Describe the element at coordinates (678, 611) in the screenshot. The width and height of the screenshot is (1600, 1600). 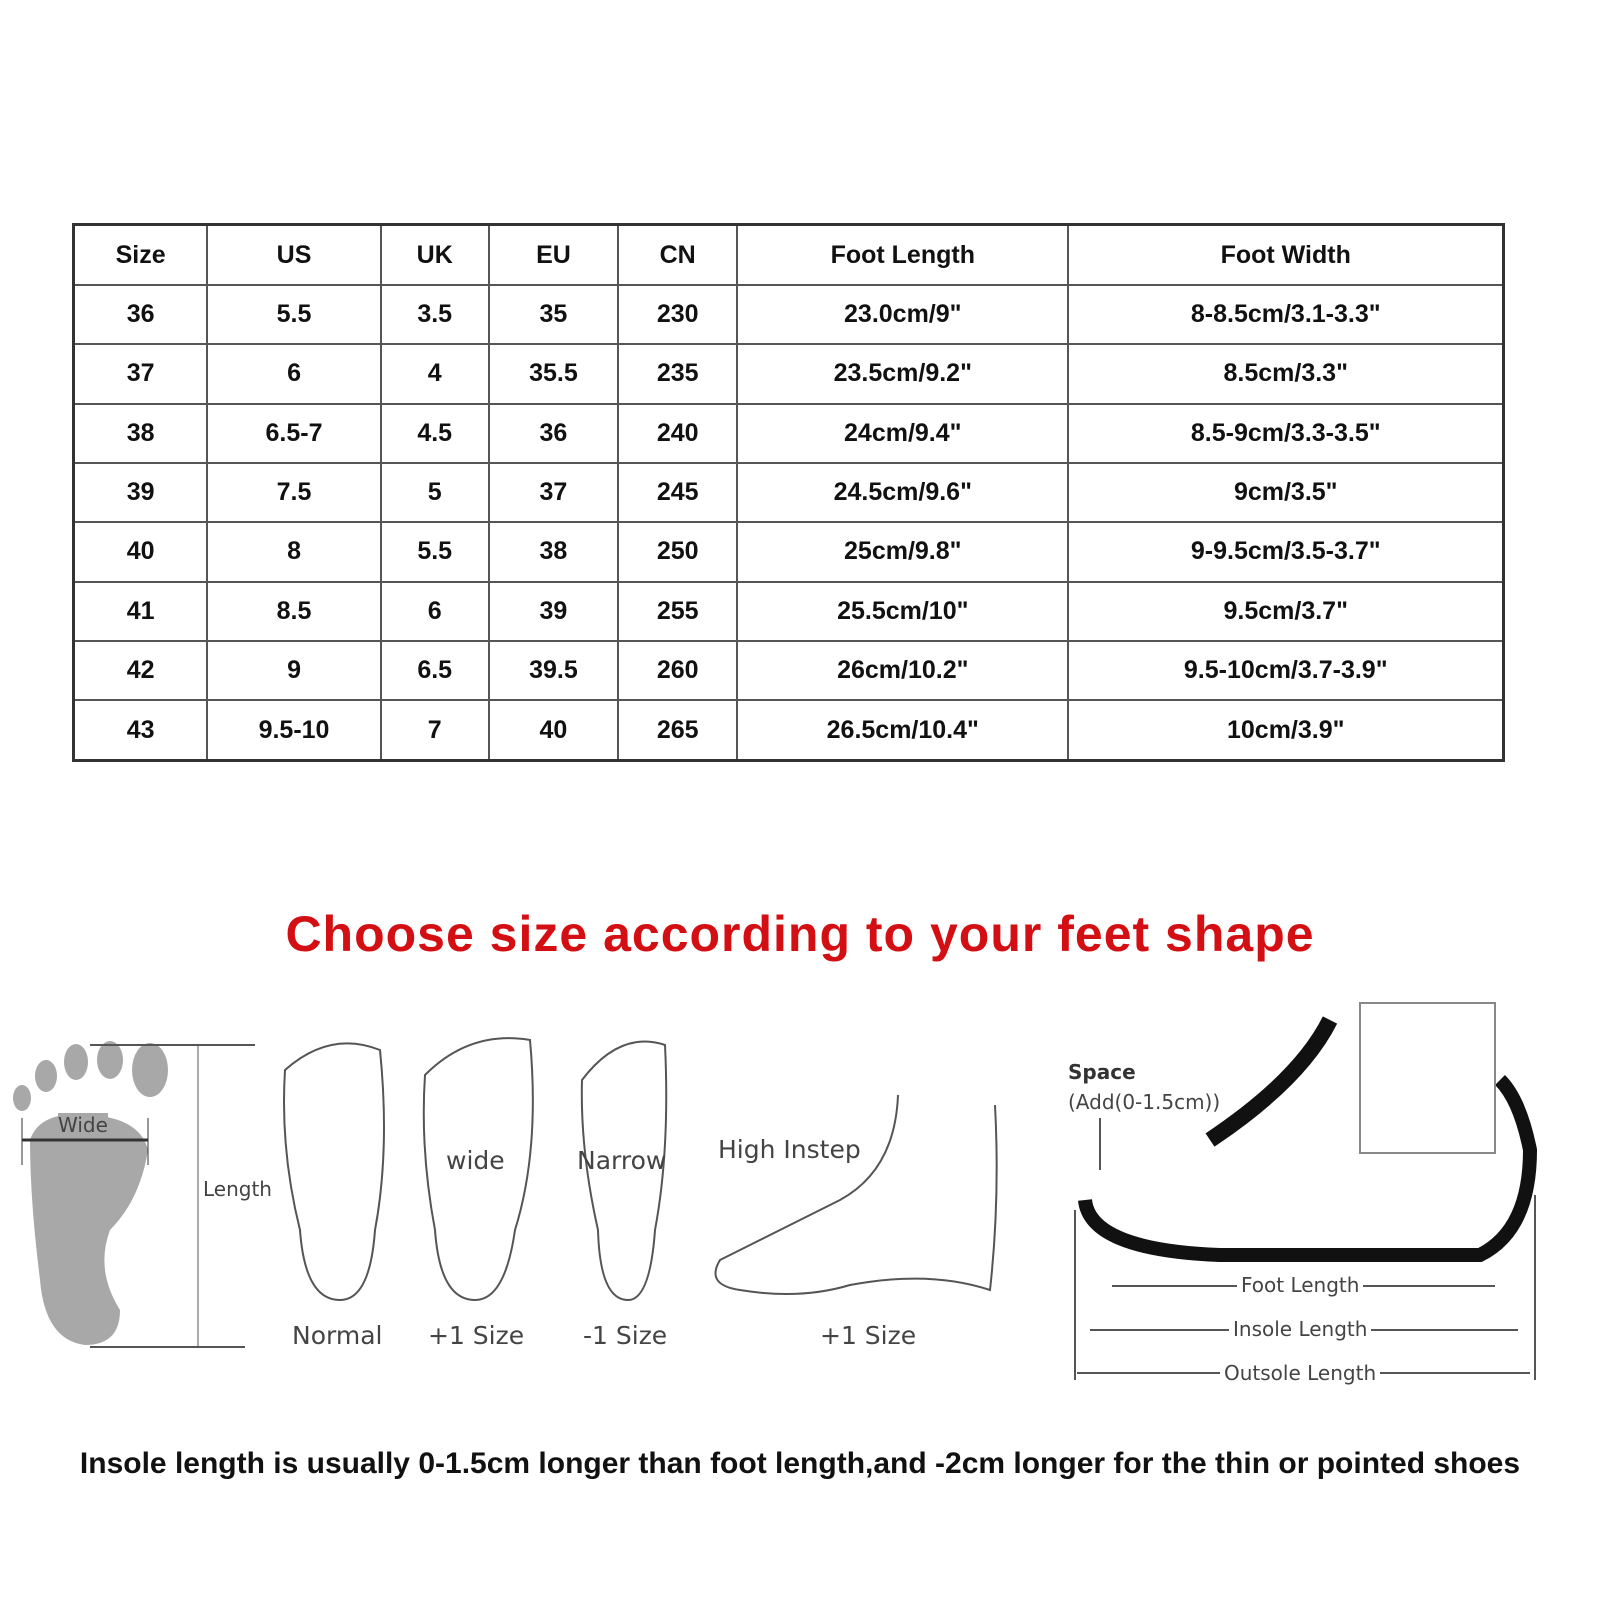
I see `table-cell: 255` at that location.